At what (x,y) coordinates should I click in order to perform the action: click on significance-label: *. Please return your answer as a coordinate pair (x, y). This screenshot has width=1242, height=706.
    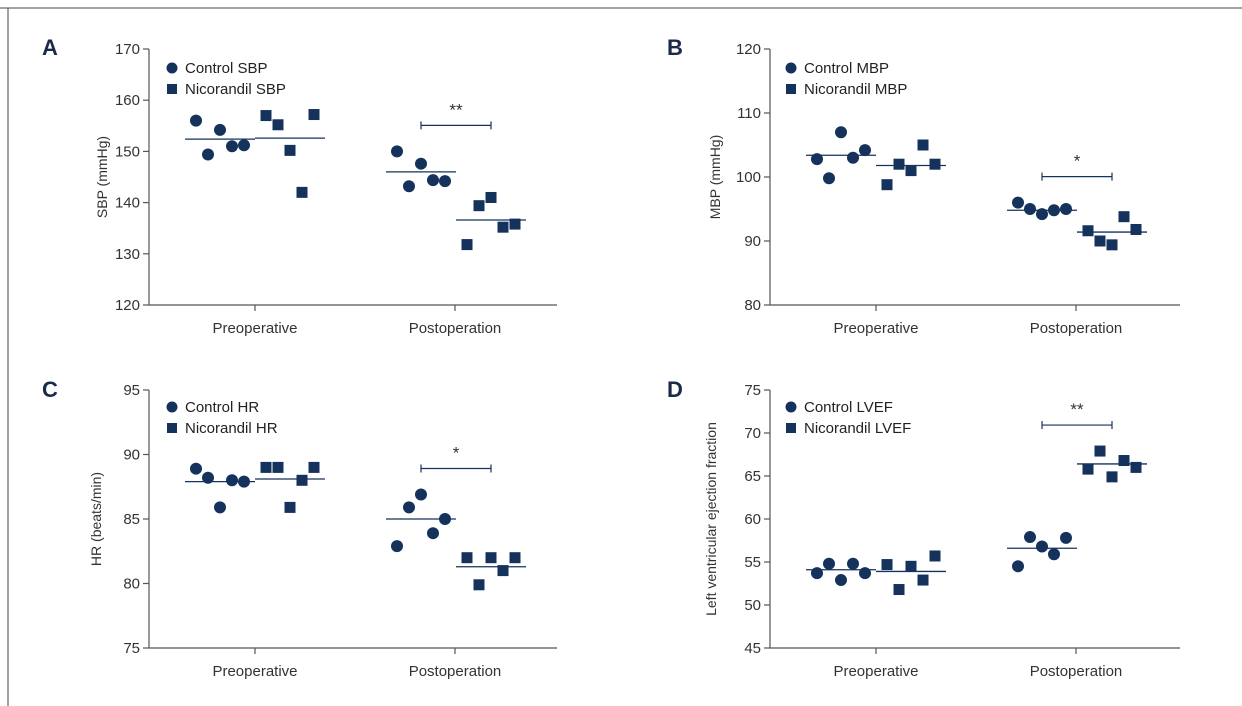
    Looking at the image, I should click on (456, 452).